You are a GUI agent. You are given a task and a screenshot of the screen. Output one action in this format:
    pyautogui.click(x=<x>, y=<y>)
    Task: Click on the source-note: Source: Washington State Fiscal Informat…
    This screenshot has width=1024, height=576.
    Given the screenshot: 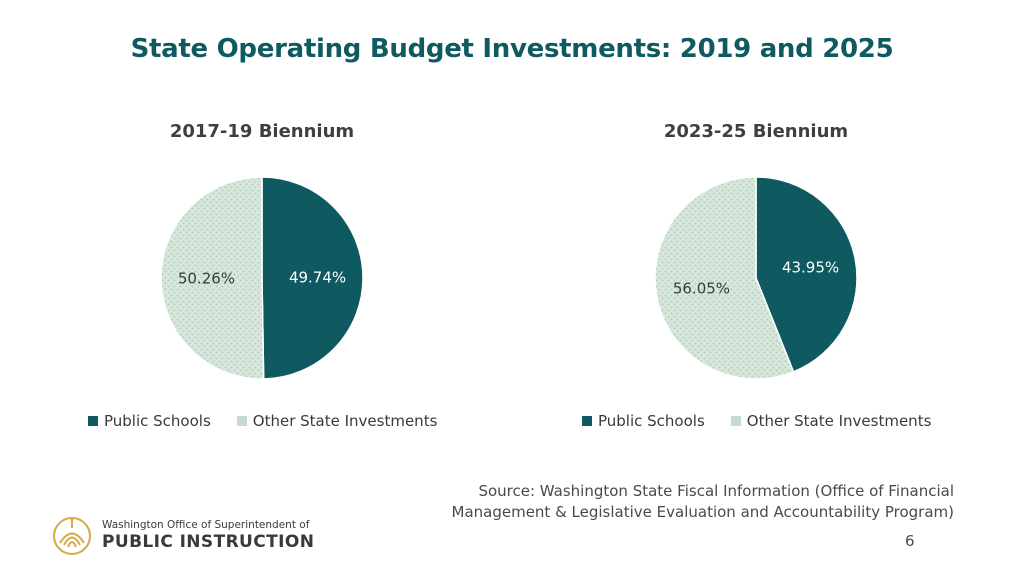 What is the action you would take?
    pyautogui.click(x=694, y=502)
    